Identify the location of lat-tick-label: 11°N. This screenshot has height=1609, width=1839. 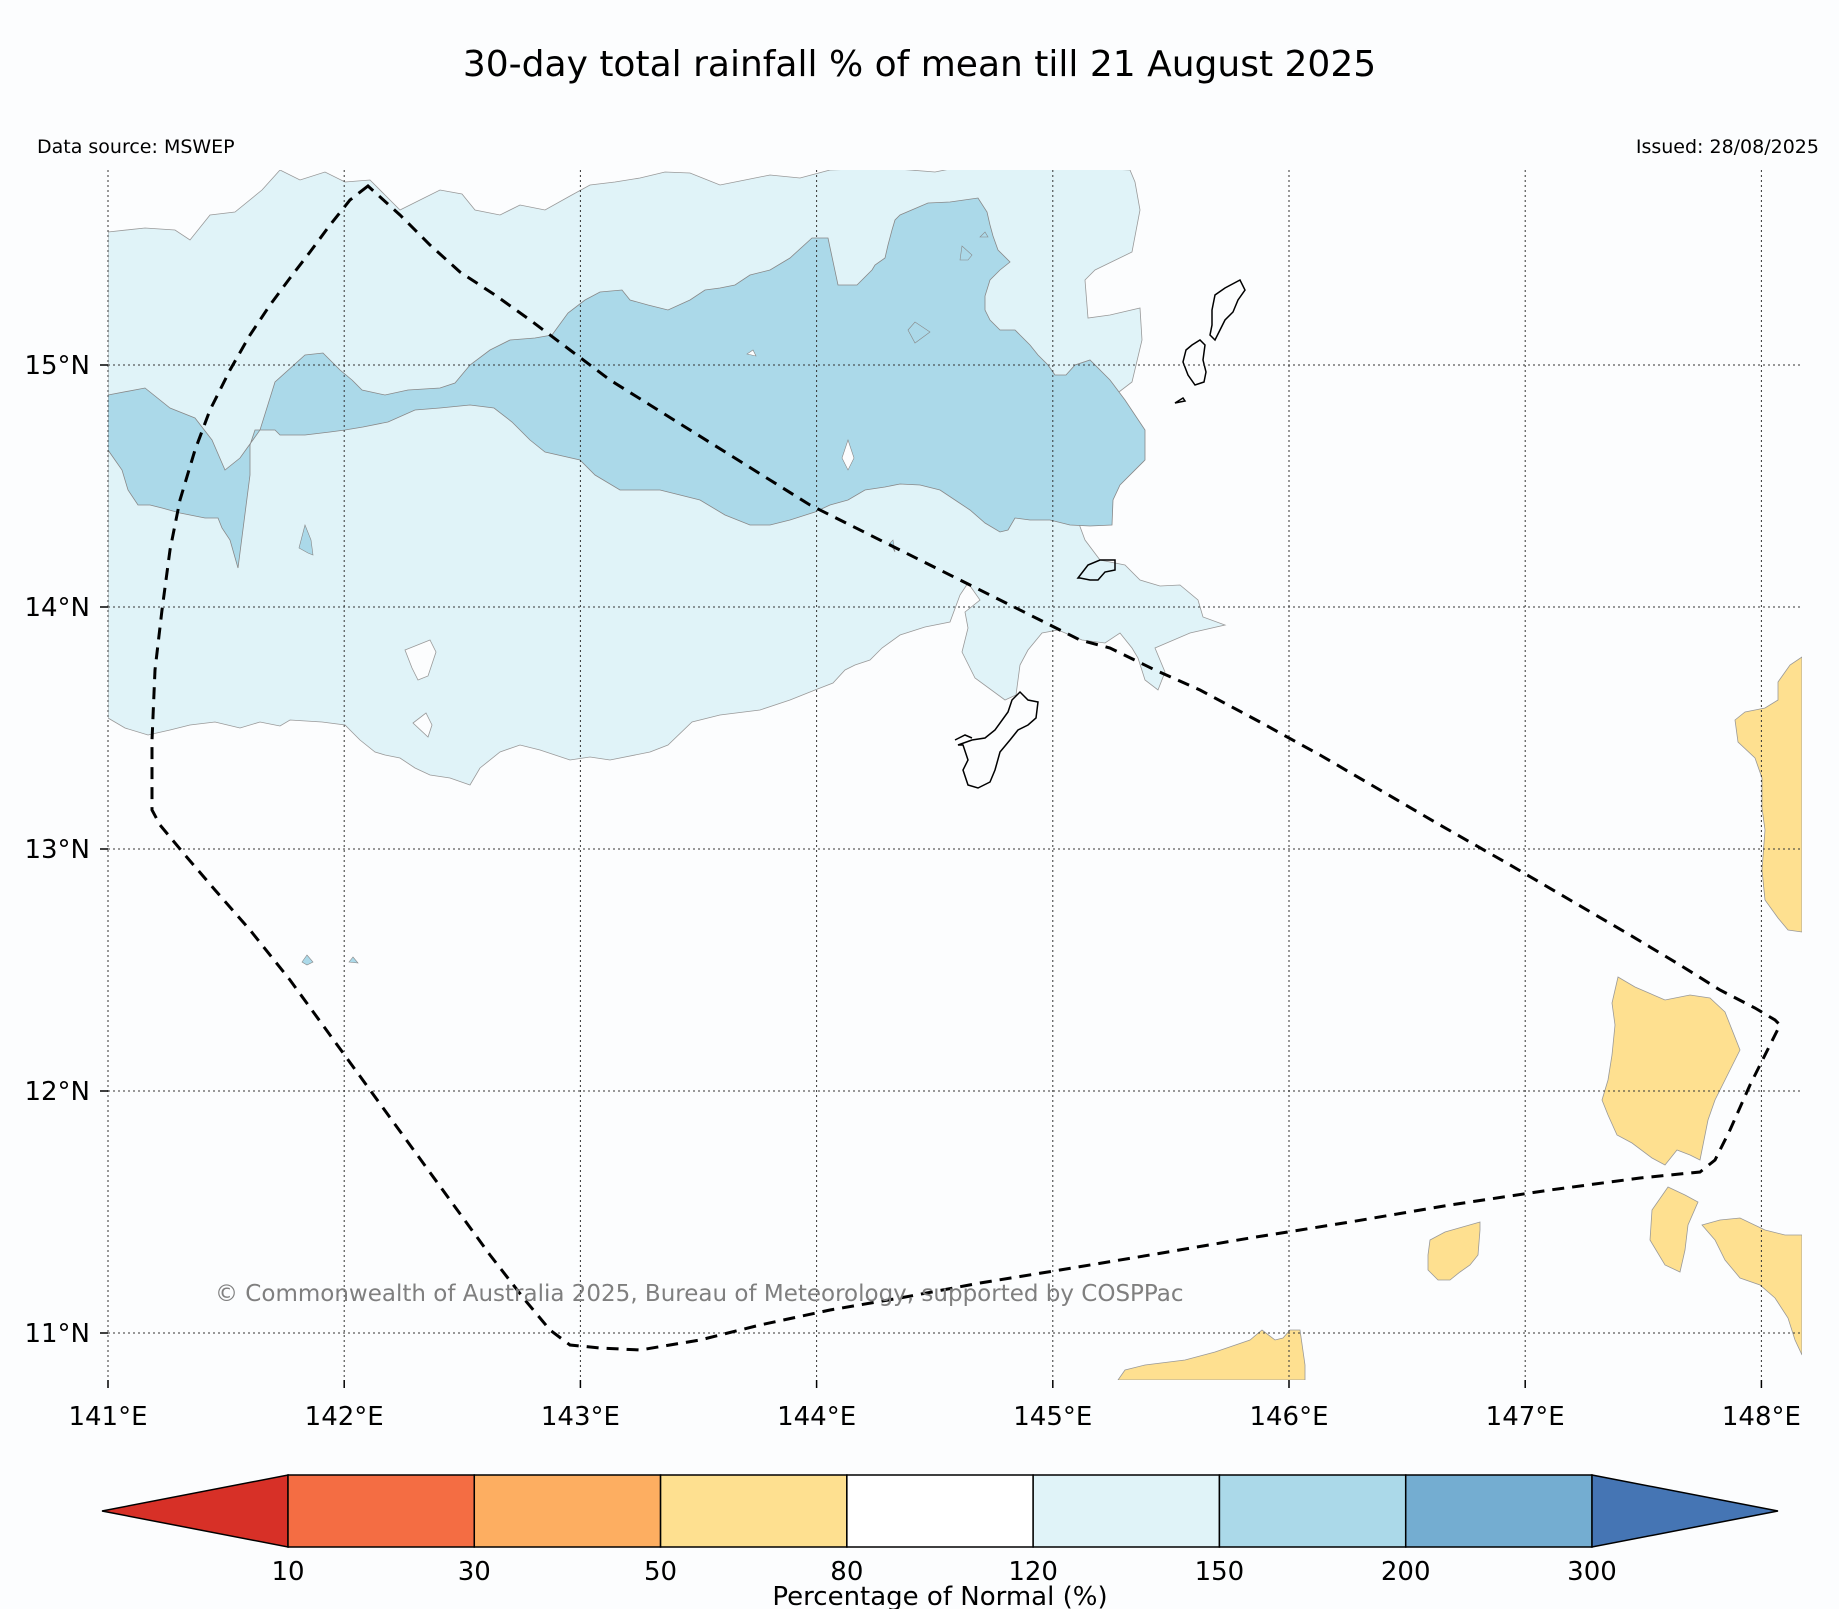
(57, 1334).